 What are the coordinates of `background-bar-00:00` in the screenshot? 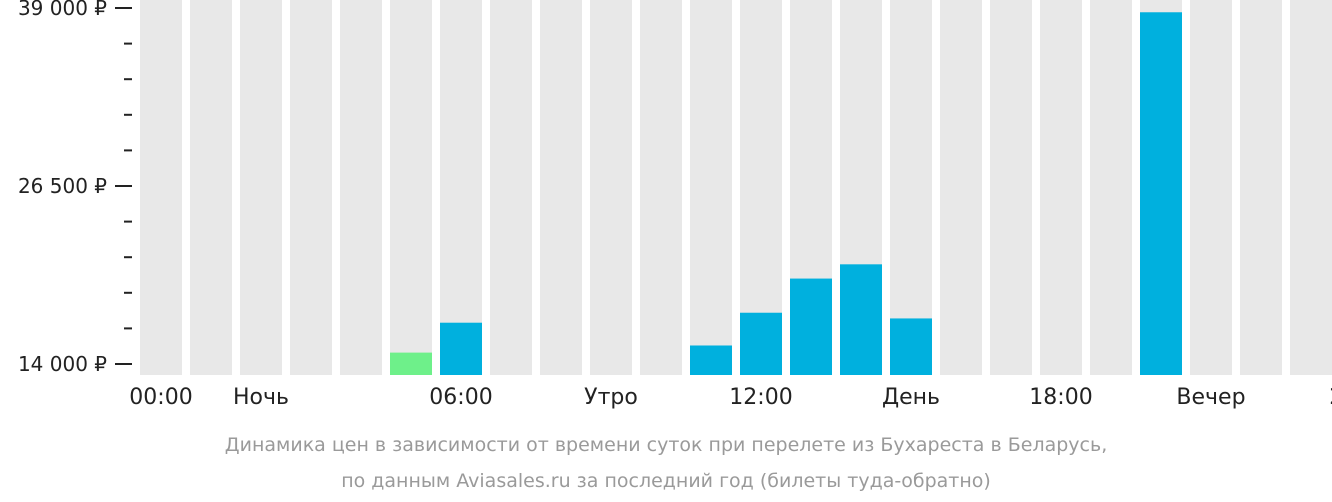 It's located at (161, 187).